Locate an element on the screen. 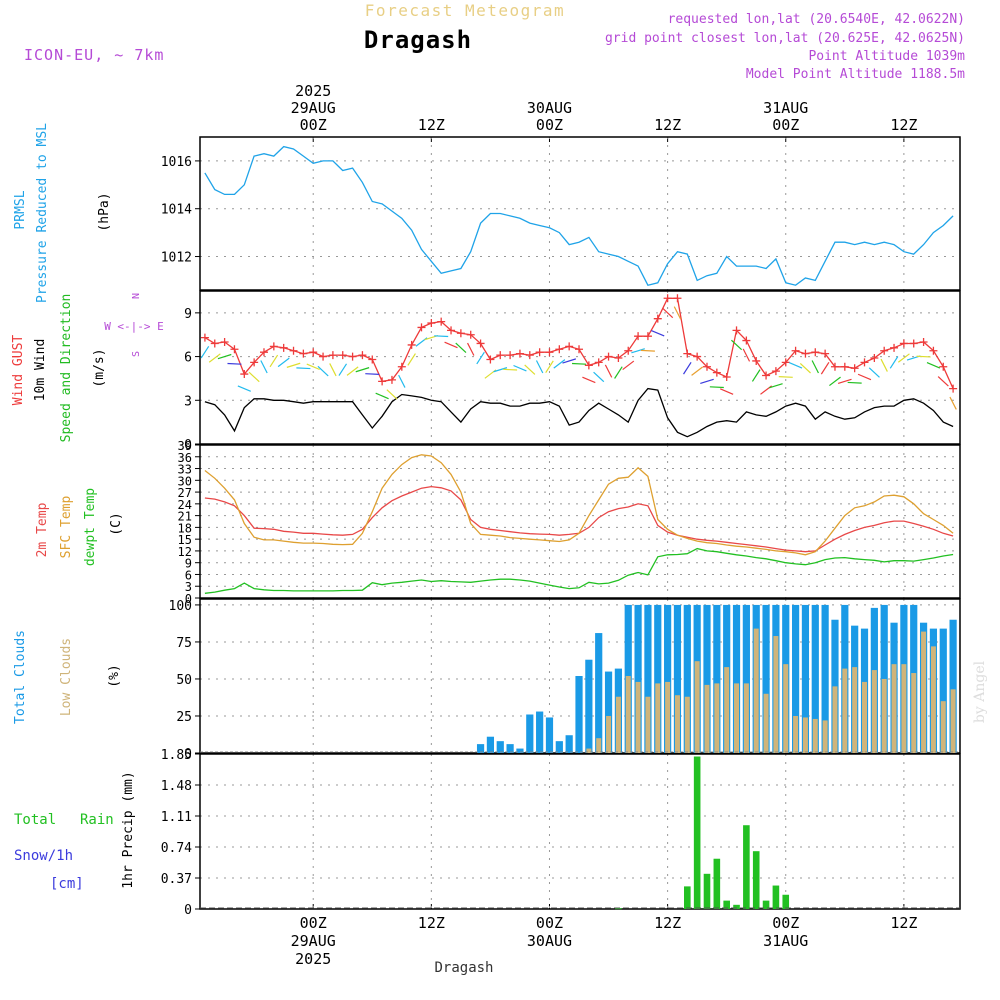  temperature-ytick-label: 30 is located at coordinates (185, 481).